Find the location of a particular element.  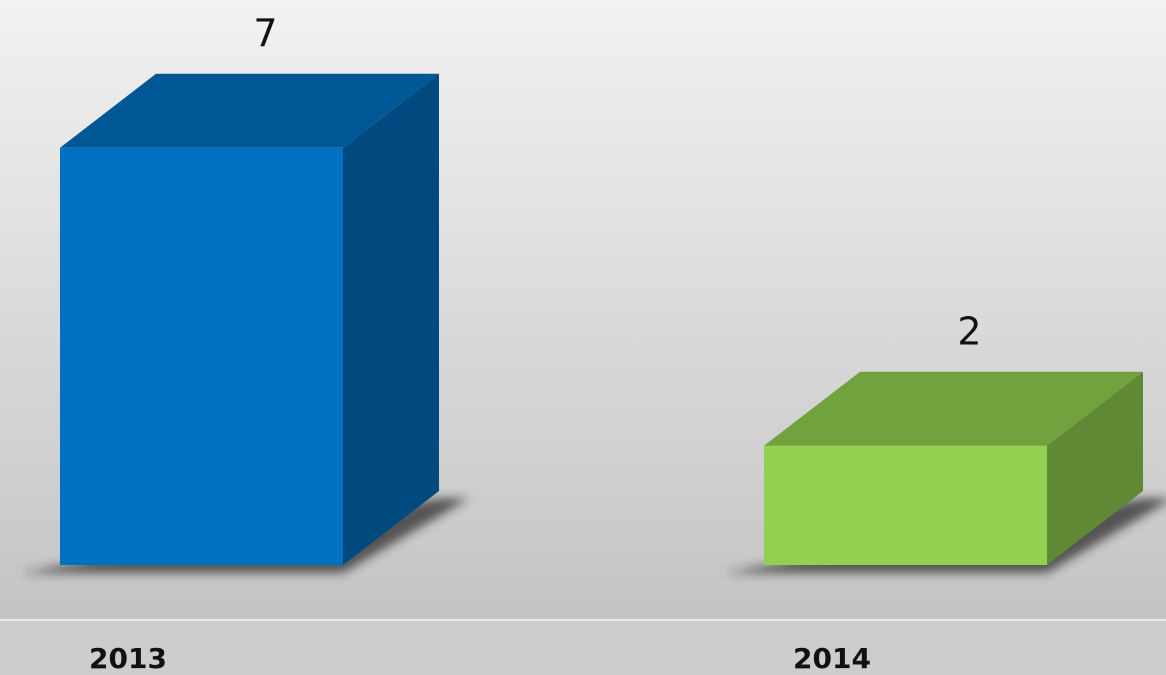

axis-band is located at coordinates (583, 647).